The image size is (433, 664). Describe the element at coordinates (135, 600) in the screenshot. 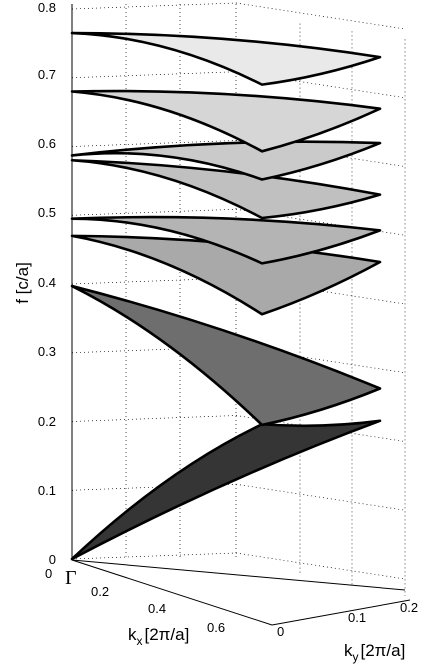

I see `x-tick-labels: 0 0.2 0.4 0.6` at that location.